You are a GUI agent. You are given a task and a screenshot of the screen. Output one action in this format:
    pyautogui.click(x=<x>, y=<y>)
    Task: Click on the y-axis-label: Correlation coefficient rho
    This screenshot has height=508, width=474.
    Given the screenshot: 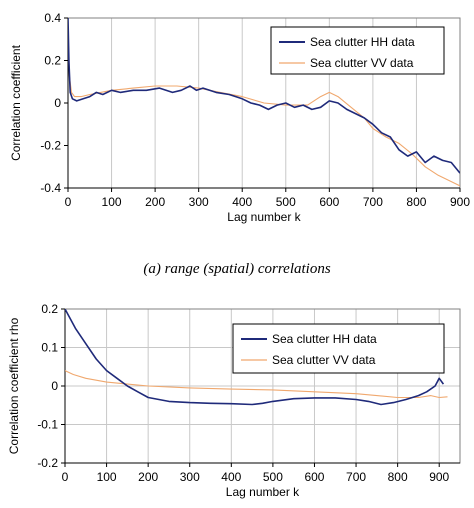 What is the action you would take?
    pyautogui.click(x=14, y=385)
    